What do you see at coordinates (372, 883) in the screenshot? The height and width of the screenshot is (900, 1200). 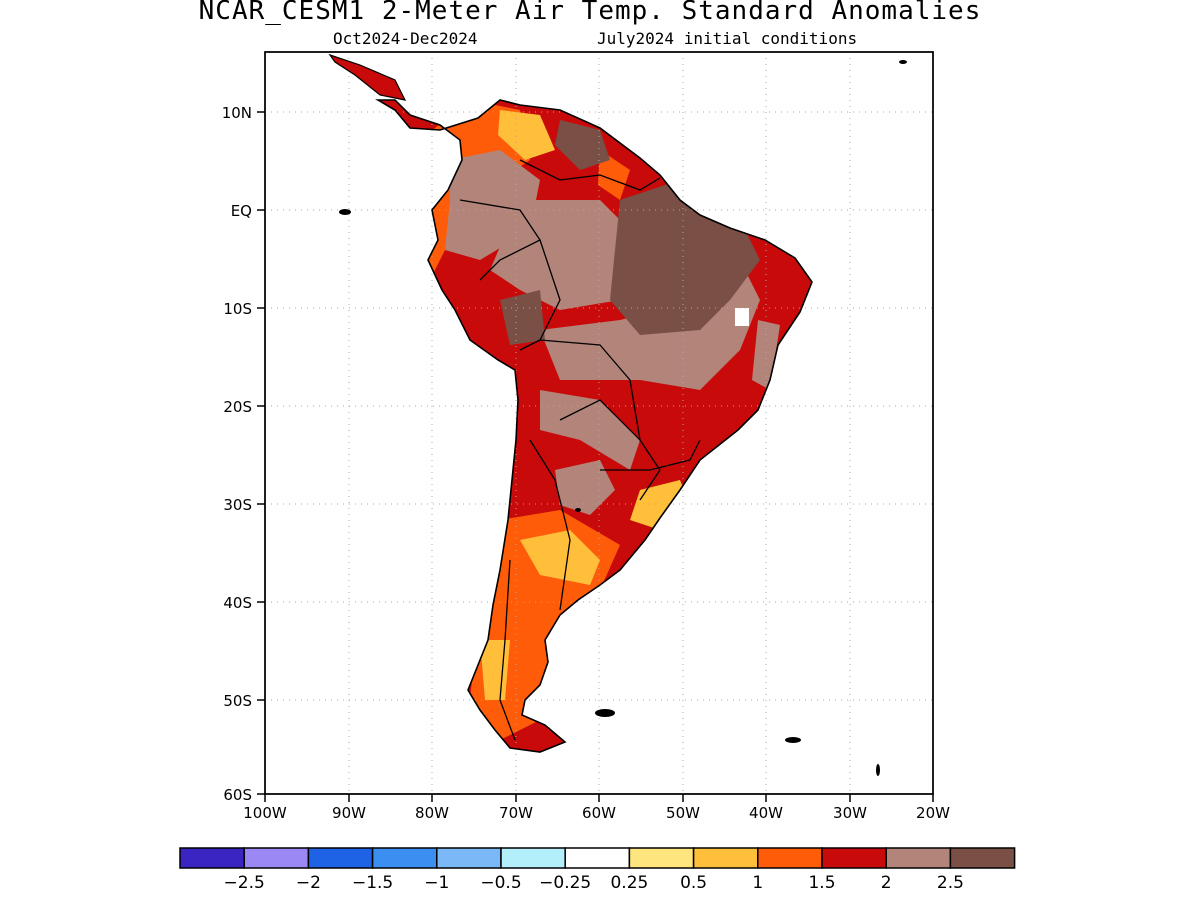 I see `colorbar-label: −1.5` at bounding box center [372, 883].